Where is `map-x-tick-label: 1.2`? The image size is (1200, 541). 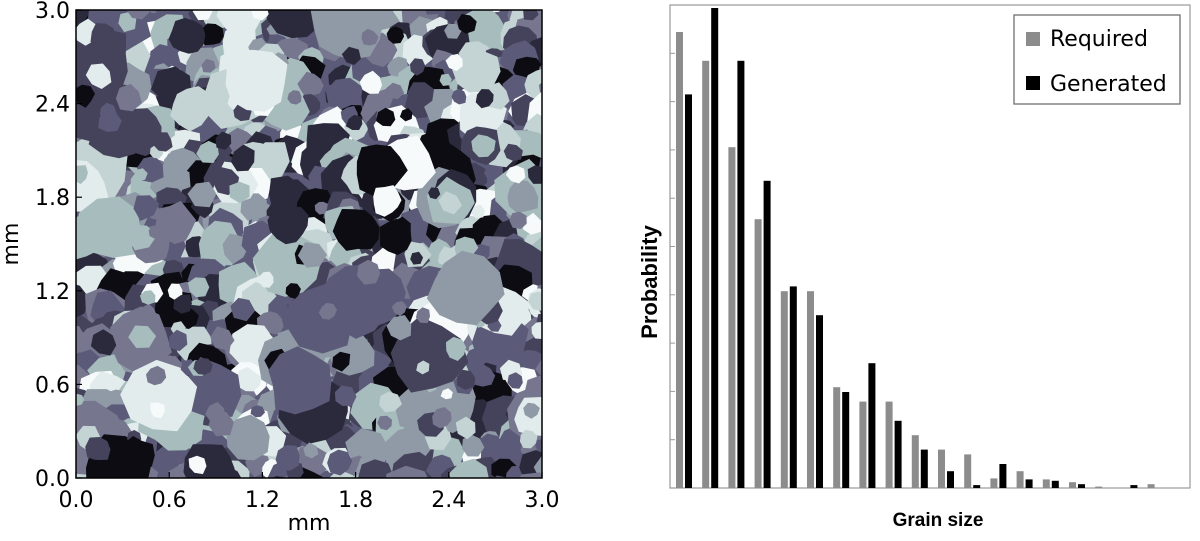
map-x-tick-label: 1.2 is located at coordinates (262, 500).